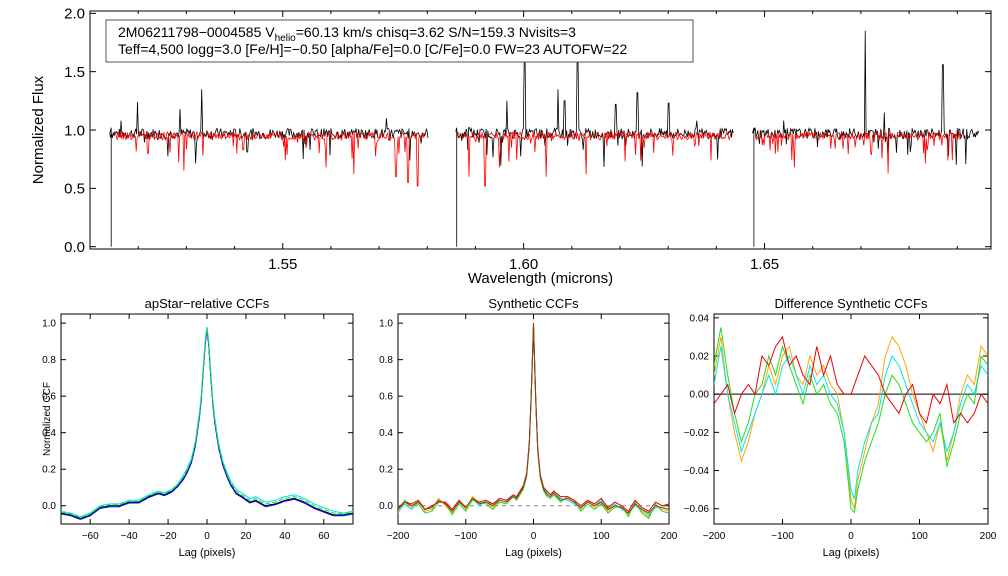 Image resolution: width=1008 pixels, height=576 pixels. I want to click on y-tick-label: −0.04, so click(697, 471).